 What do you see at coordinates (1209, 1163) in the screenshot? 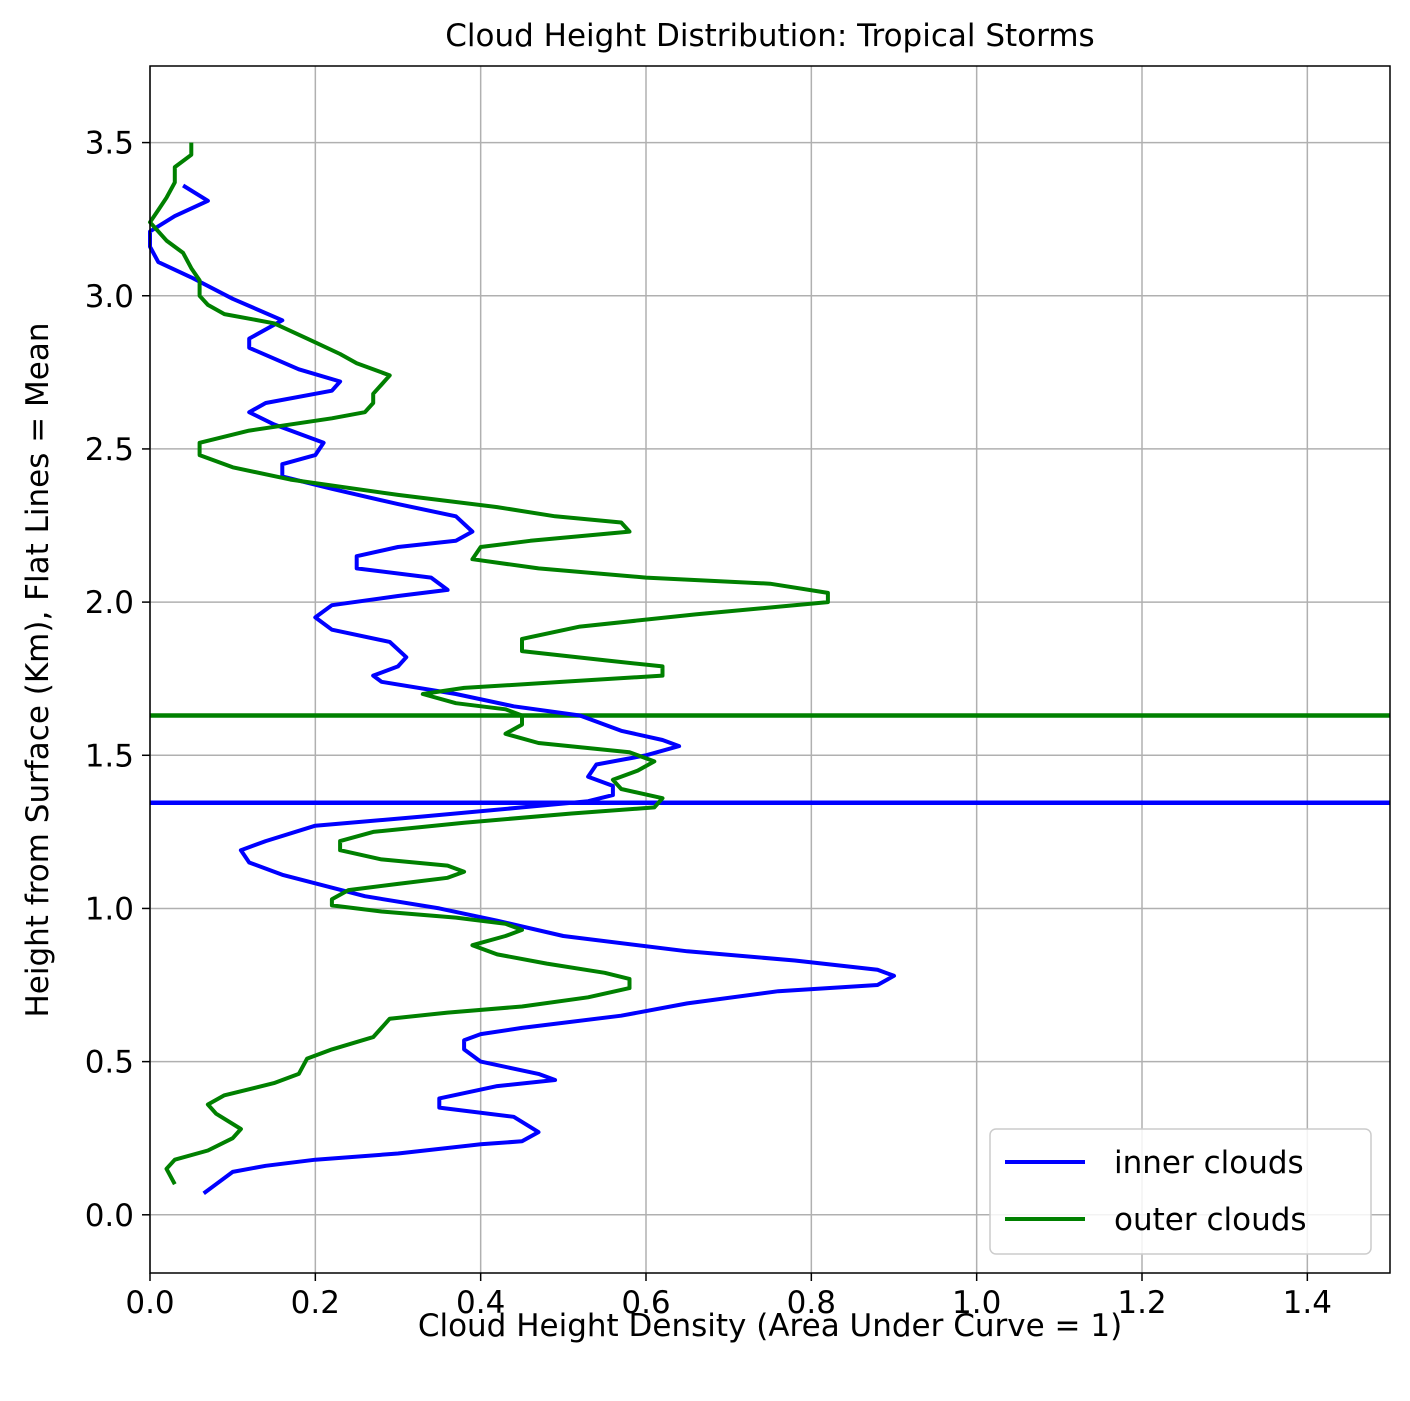
I see `legend-label-inner: inner clouds` at bounding box center [1209, 1163].